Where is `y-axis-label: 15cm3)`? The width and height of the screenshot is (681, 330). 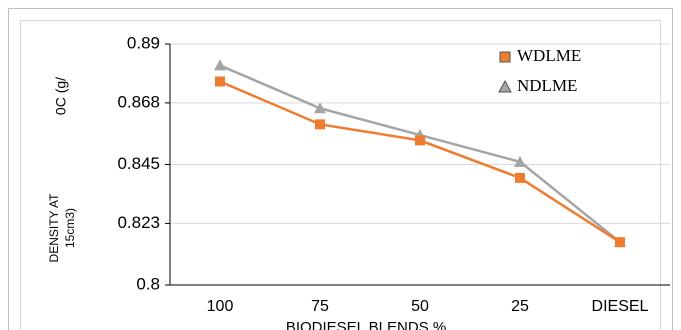 y-axis-label: 15cm3) is located at coordinates (70, 228).